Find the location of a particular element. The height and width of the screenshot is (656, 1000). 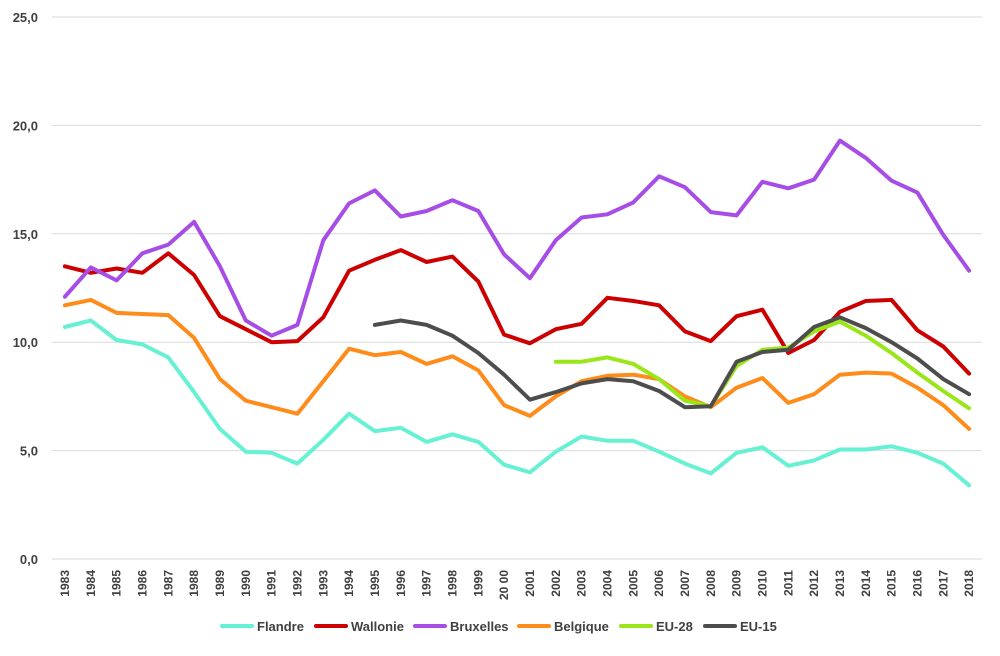

legend-item: Bruxelles is located at coordinates (461, 626).